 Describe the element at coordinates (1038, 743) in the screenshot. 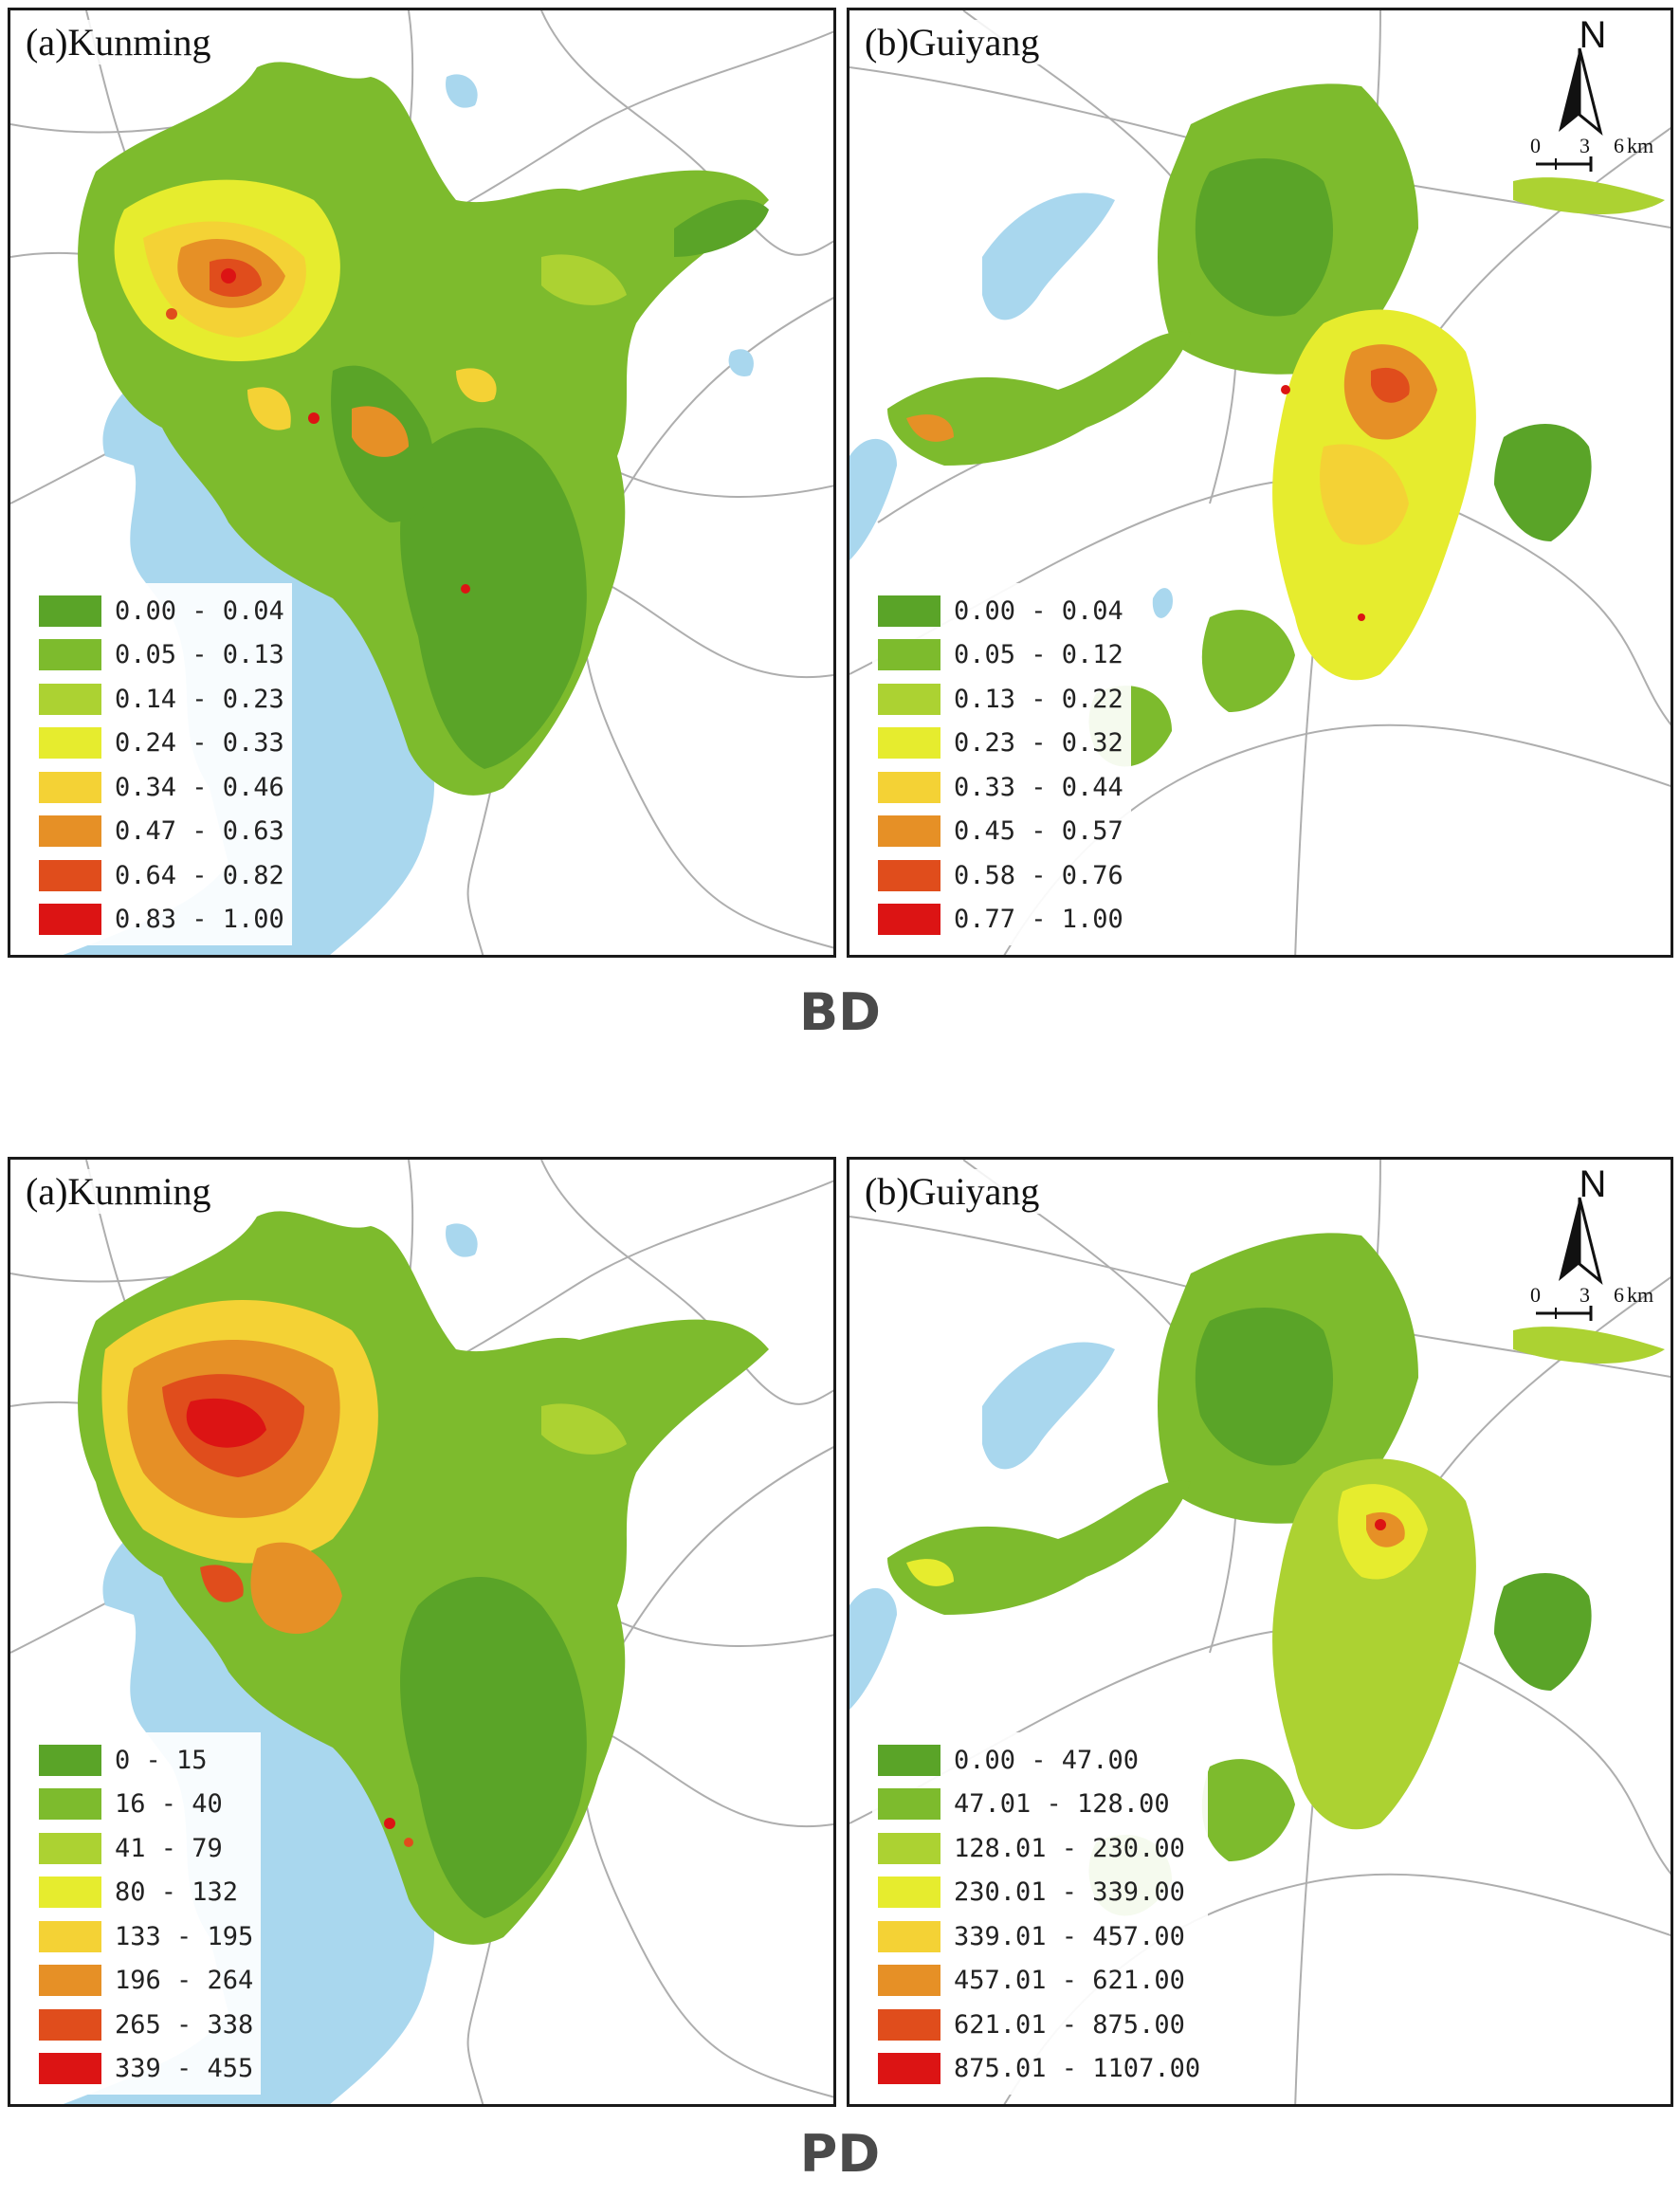

I see `legend-label: 0.23 - 0.32` at that location.